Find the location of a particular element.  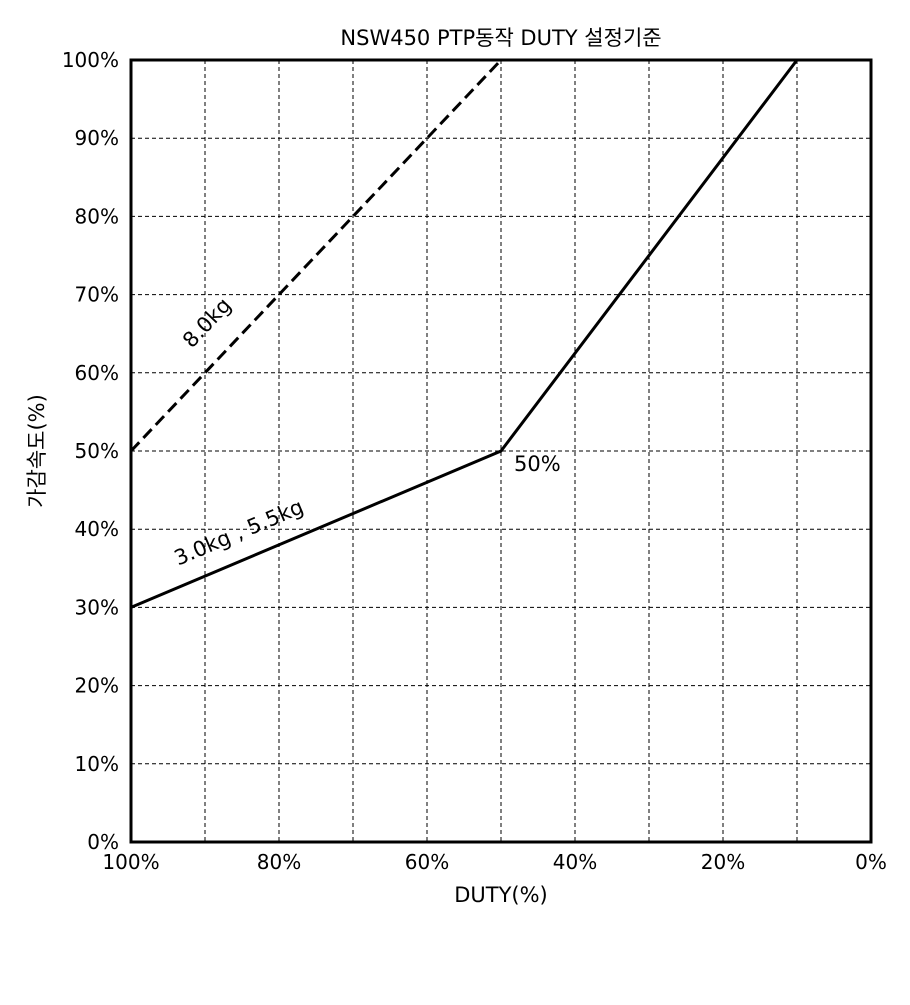

x-tick-label: 20% is located at coordinates (723, 862).